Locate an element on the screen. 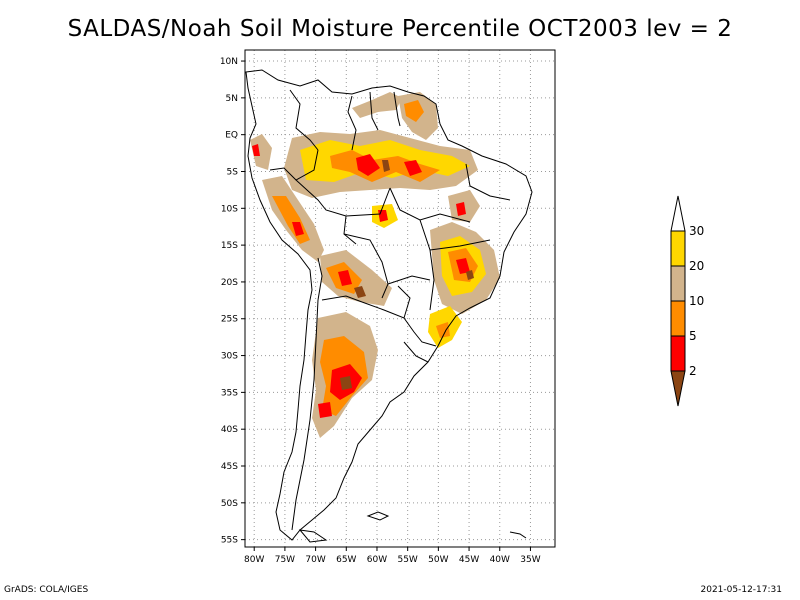 Image resolution: width=800 pixels, height=600 pixels. lat-tick-label: 35S is located at coordinates (229, 393).